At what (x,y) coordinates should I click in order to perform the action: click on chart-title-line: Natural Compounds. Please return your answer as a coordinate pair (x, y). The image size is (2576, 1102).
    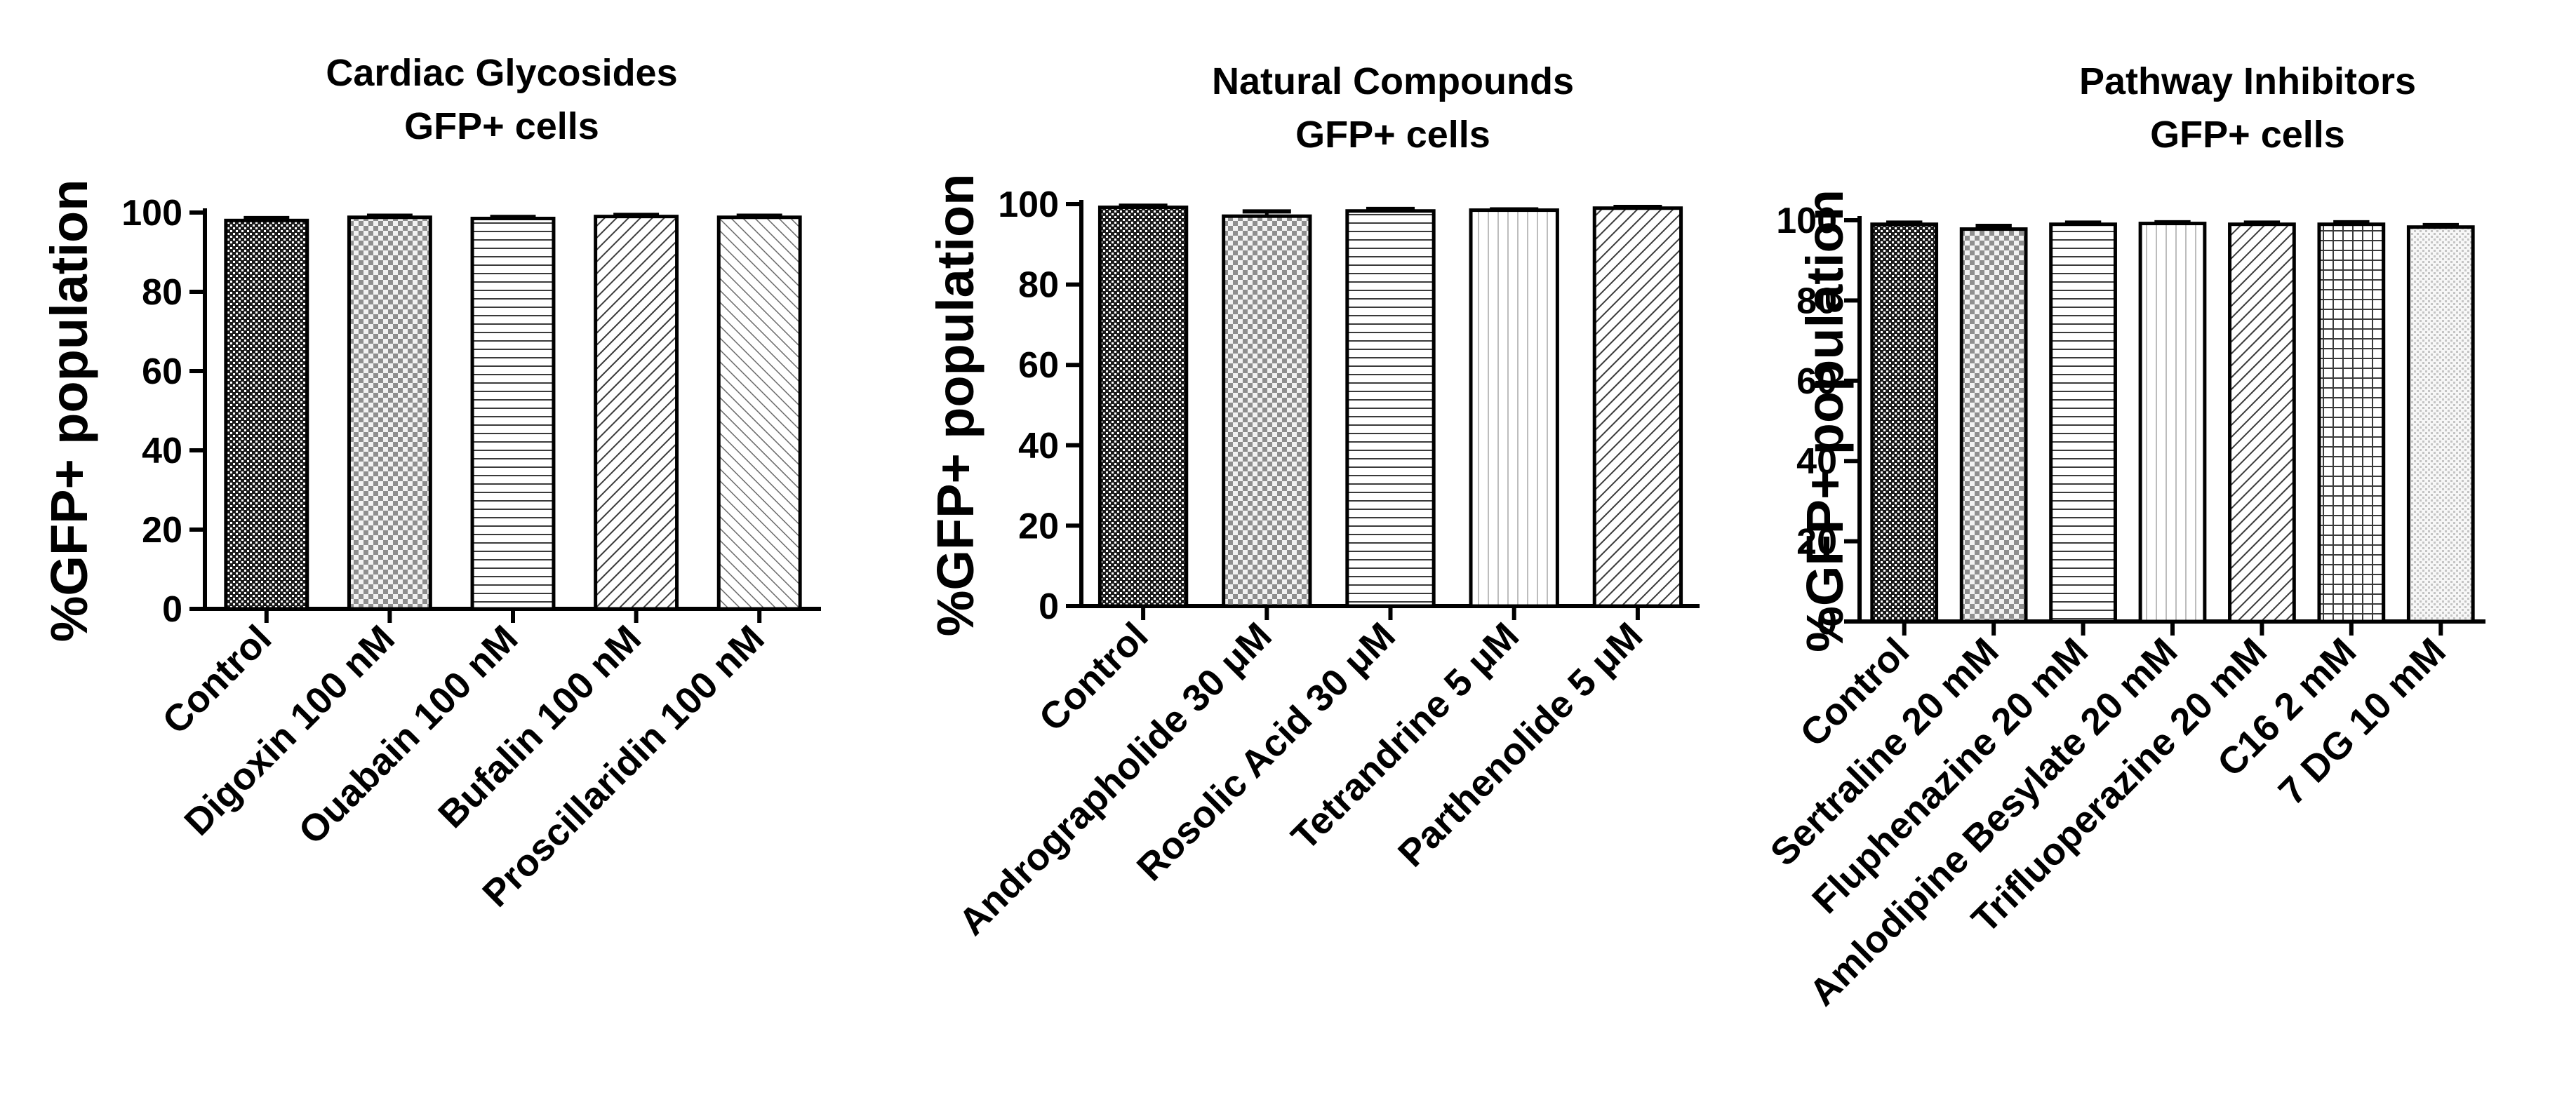
    Looking at the image, I should click on (1393, 81).